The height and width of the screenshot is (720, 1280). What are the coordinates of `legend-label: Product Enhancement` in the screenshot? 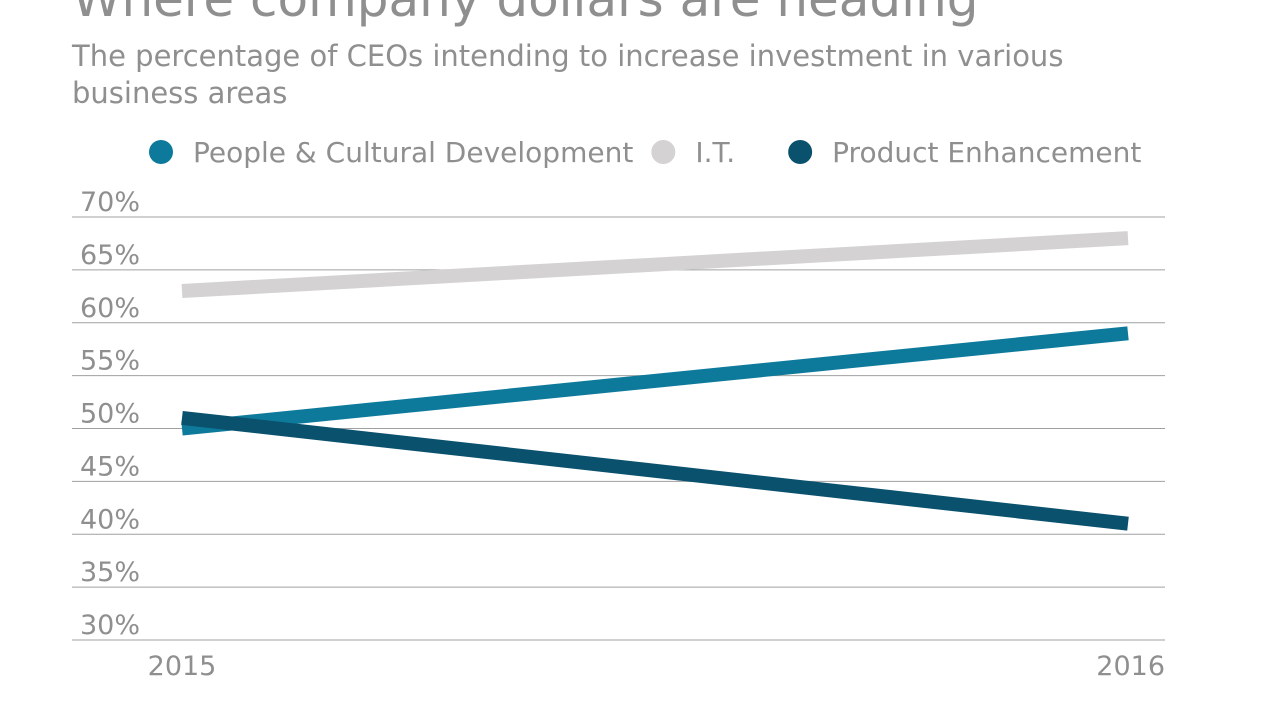 It's located at (986, 152).